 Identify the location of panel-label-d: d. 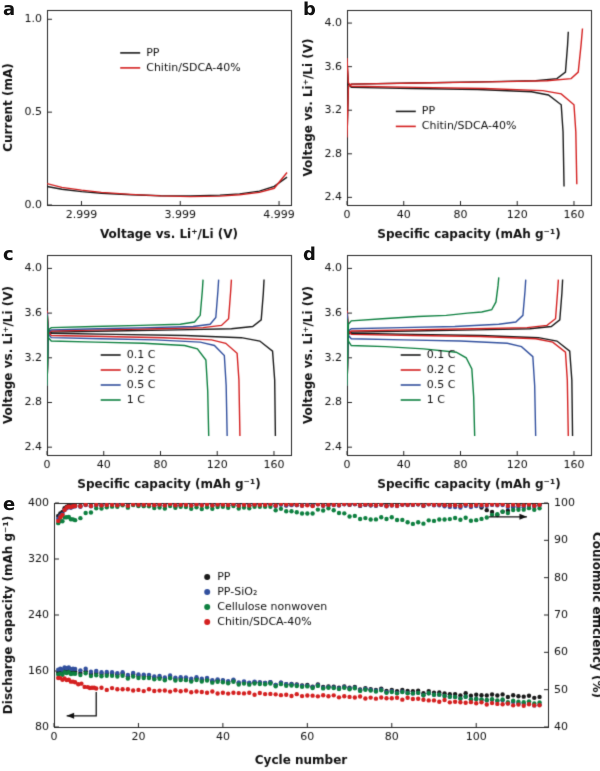
(309, 254).